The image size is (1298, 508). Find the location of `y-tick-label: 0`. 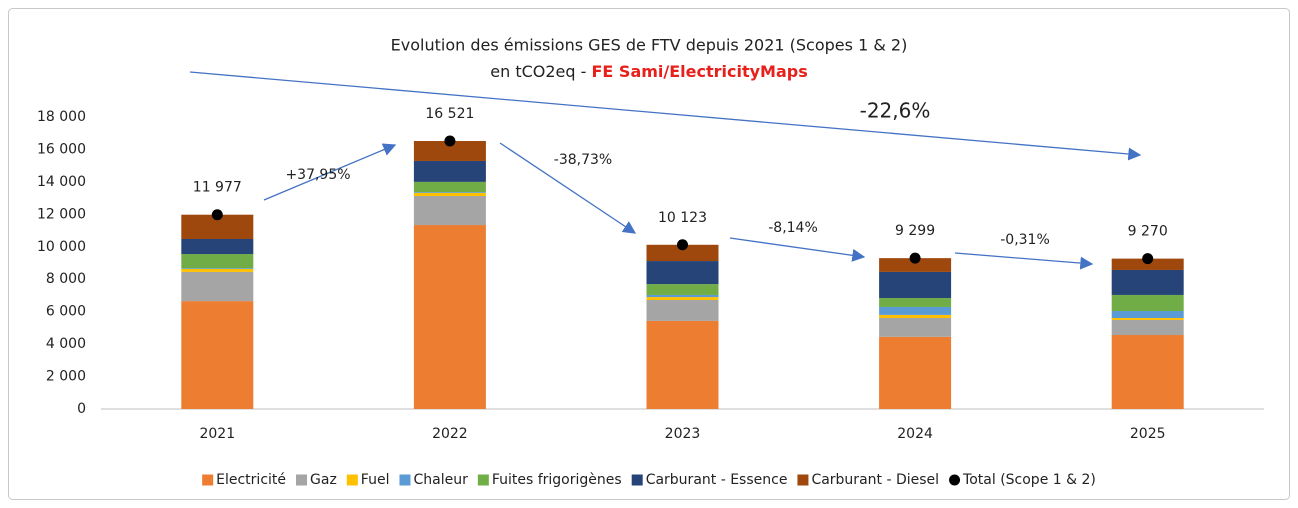

y-tick-label: 0 is located at coordinates (81, 409).